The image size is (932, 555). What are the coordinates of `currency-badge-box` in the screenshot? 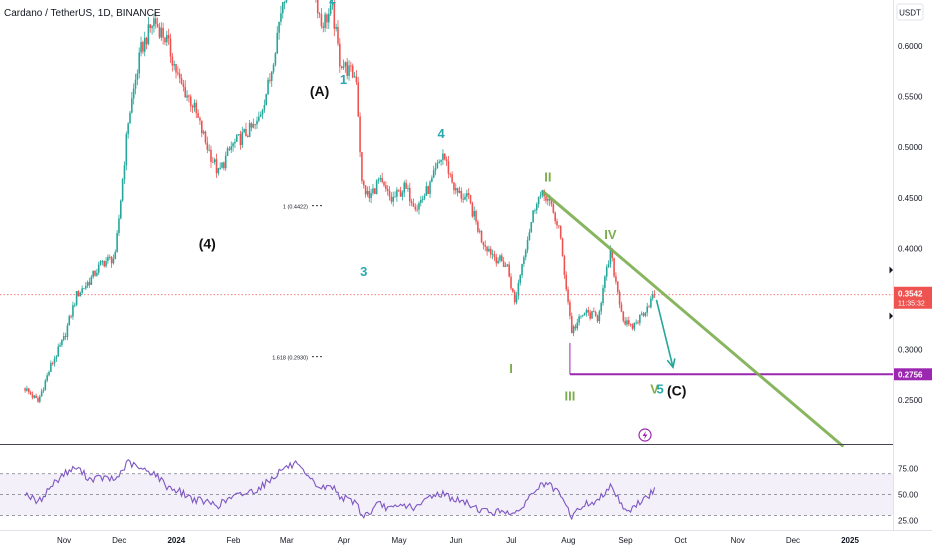 It's located at (910, 12).